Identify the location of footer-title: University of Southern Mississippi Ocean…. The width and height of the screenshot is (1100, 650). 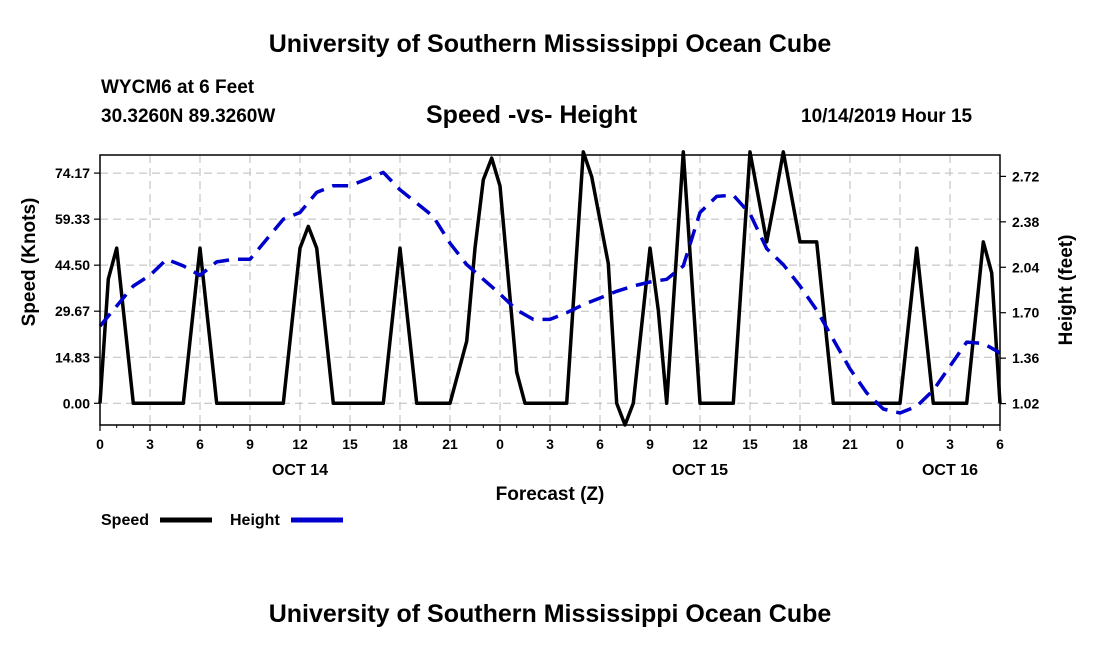
(550, 614).